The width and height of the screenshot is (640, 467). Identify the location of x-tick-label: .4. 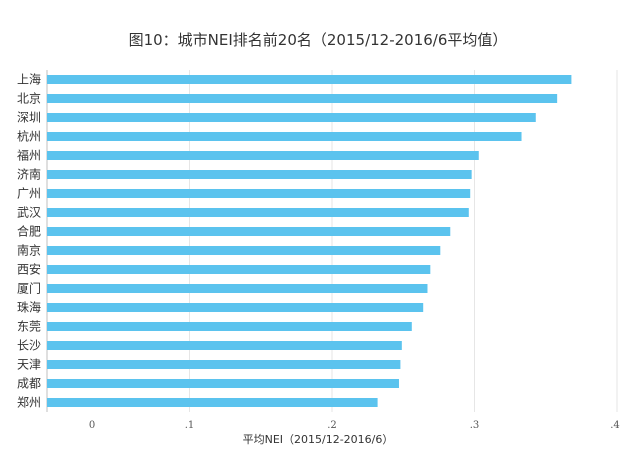
(615, 425).